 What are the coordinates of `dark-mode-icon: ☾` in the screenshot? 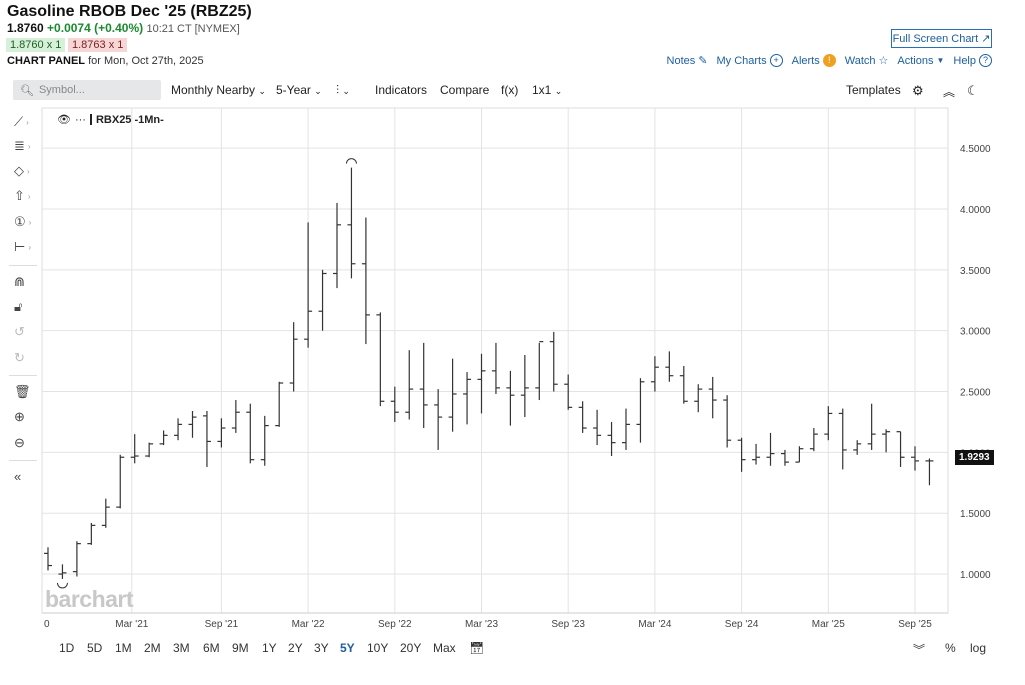 It's located at (973, 90).